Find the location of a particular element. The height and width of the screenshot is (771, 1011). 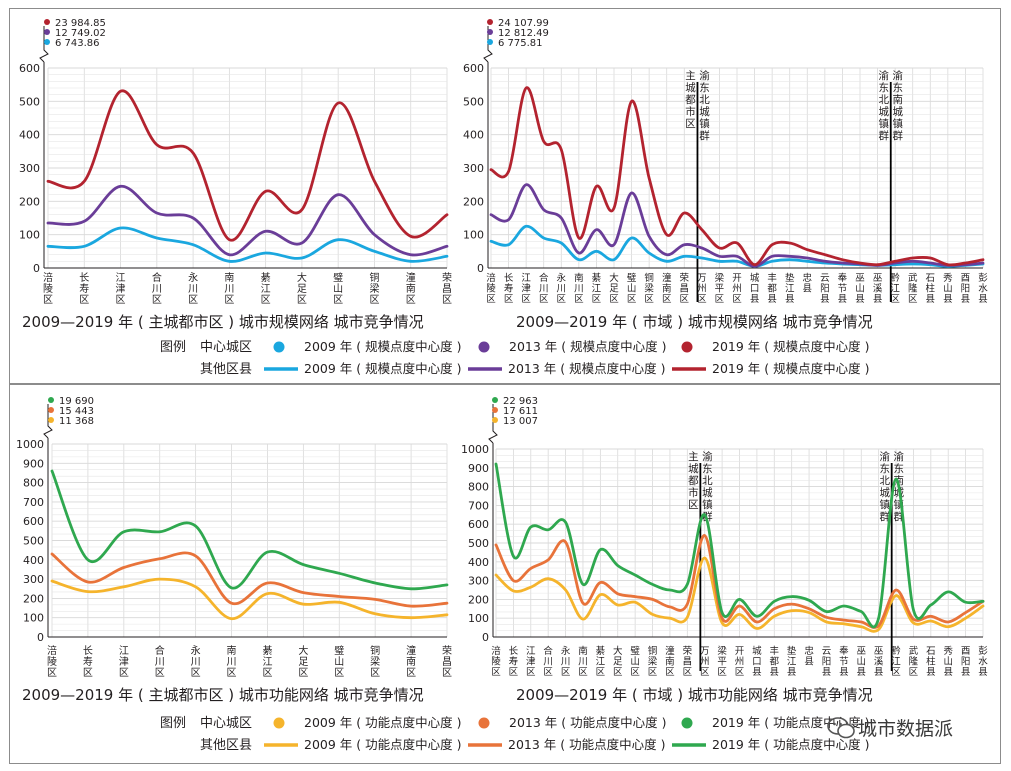

region-label: 主城都市区 is located at coordinates (690, 100).